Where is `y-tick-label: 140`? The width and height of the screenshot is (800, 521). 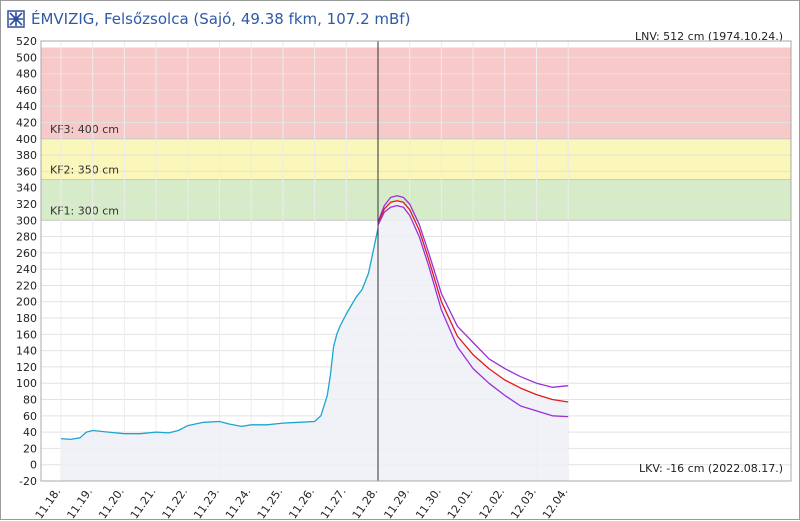 y-tick-label: 140 is located at coordinates (26, 351).